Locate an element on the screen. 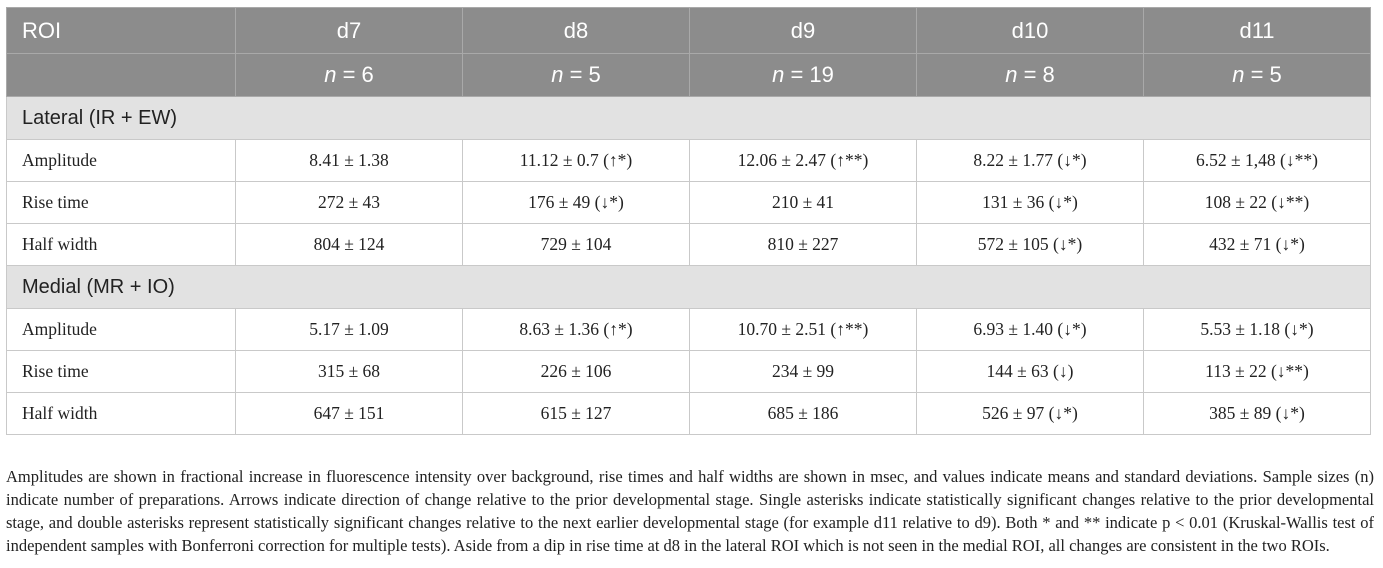 The image size is (1383, 568). header-stage-d10: d10 is located at coordinates (1030, 30).